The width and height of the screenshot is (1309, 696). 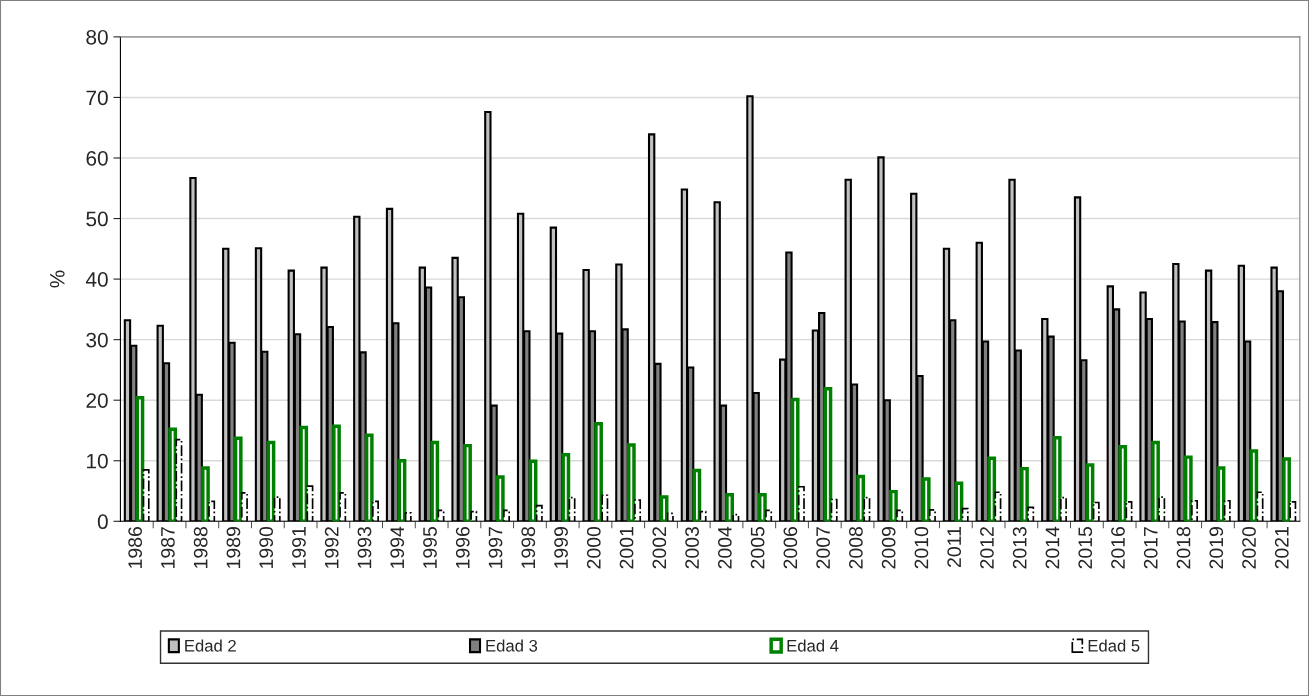 What do you see at coordinates (1281, 548) in the screenshot?
I see `x-tick-label: 2021` at bounding box center [1281, 548].